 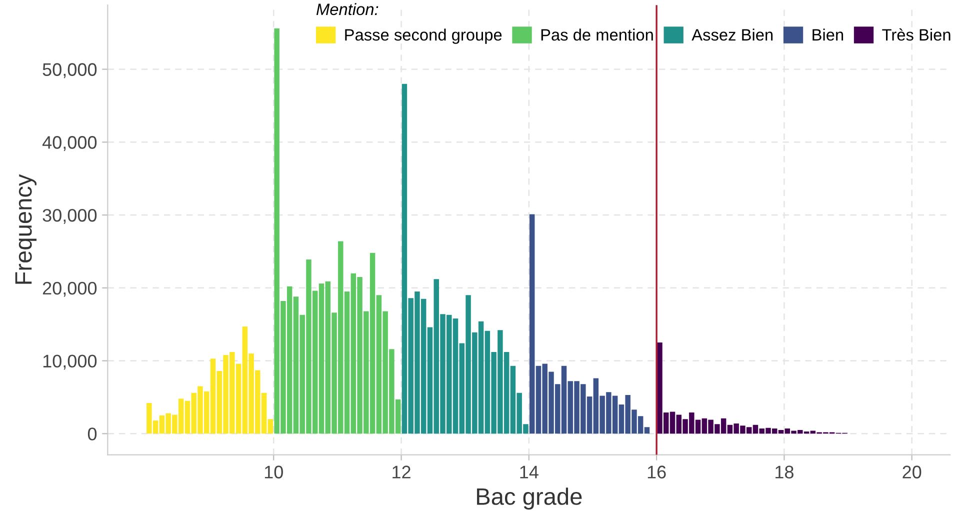 What do you see at coordinates (25, 229) in the screenshot?
I see `y-axis-title: Frequency` at bounding box center [25, 229].